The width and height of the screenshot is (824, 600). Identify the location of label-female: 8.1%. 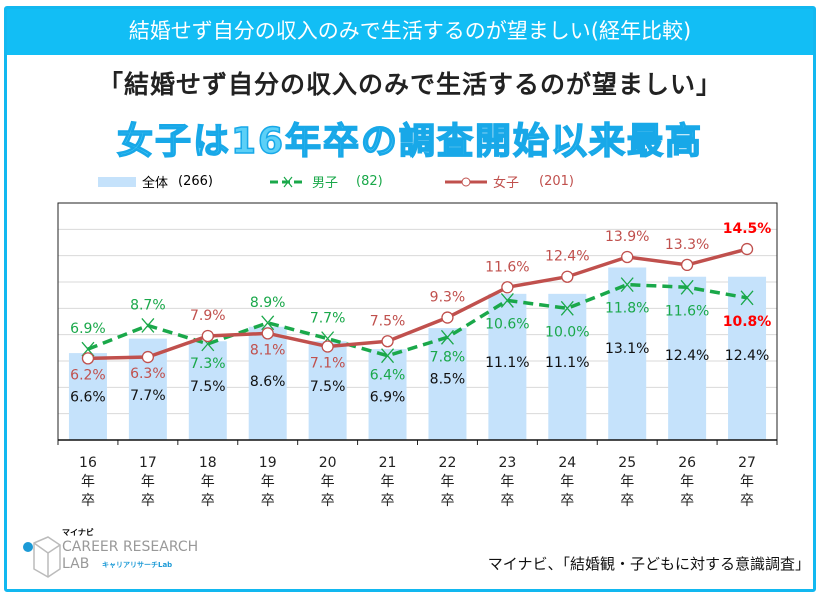
(268, 350).